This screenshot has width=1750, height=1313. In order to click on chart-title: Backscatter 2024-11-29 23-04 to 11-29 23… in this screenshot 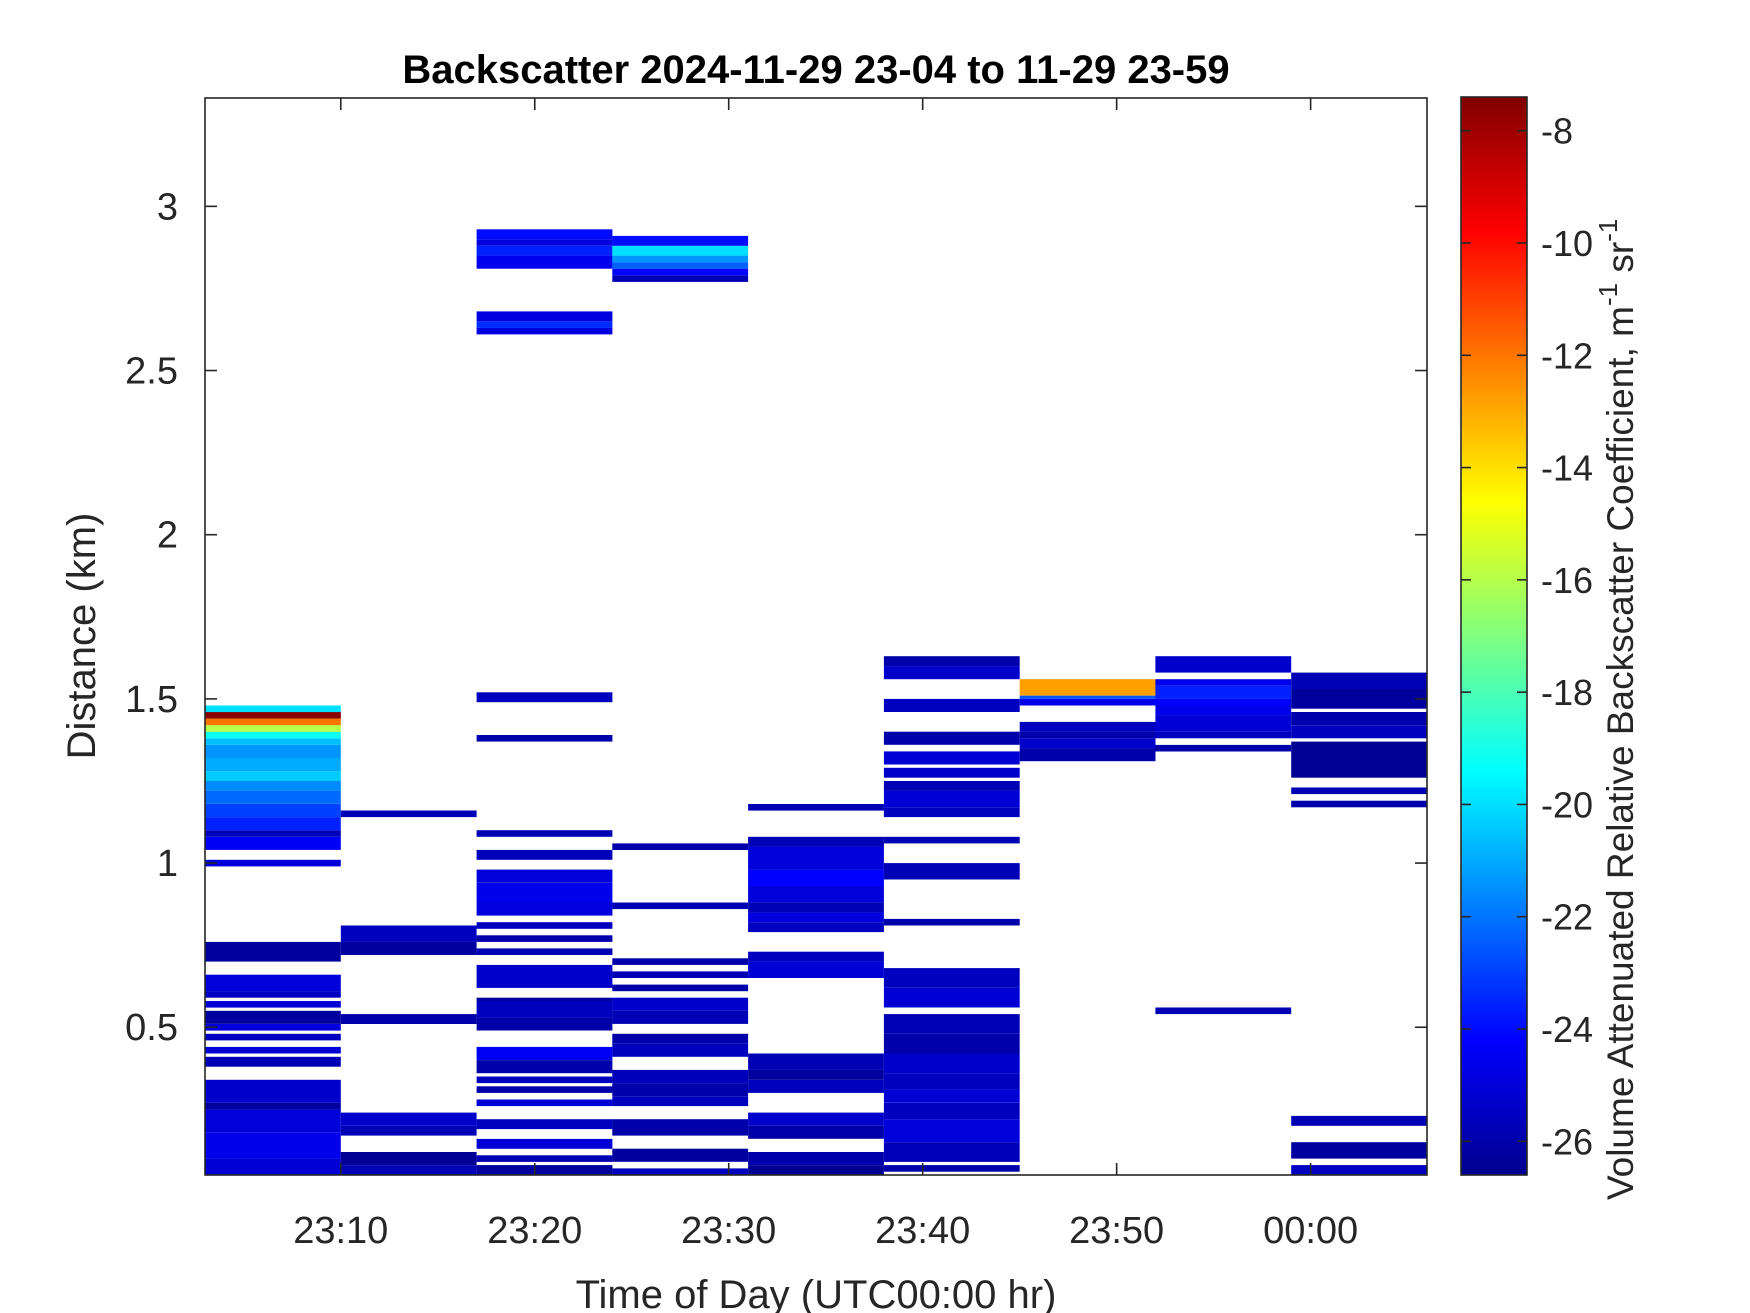, I will do `click(815, 70)`.